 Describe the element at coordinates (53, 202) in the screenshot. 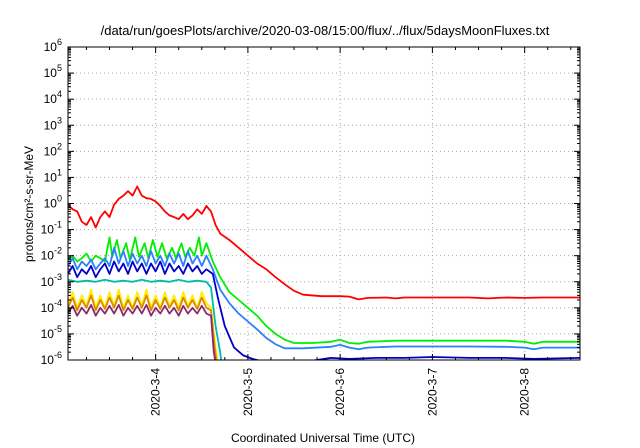

I see `y-tick-label: 10⁰` at that location.